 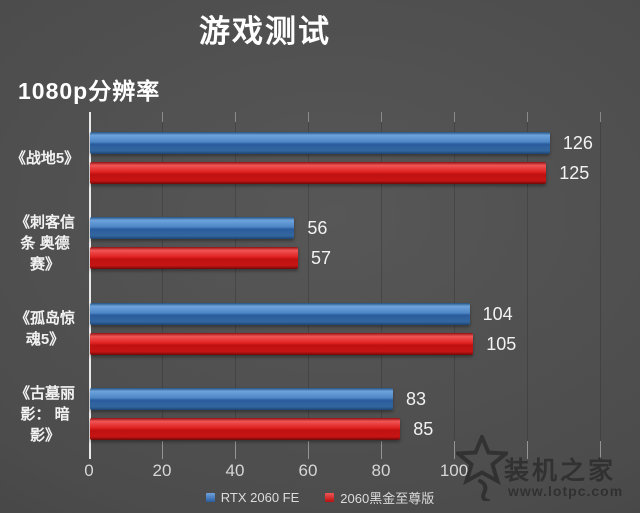 What do you see at coordinates (162, 470) in the screenshot?
I see `x-tick-label: 20` at bounding box center [162, 470].